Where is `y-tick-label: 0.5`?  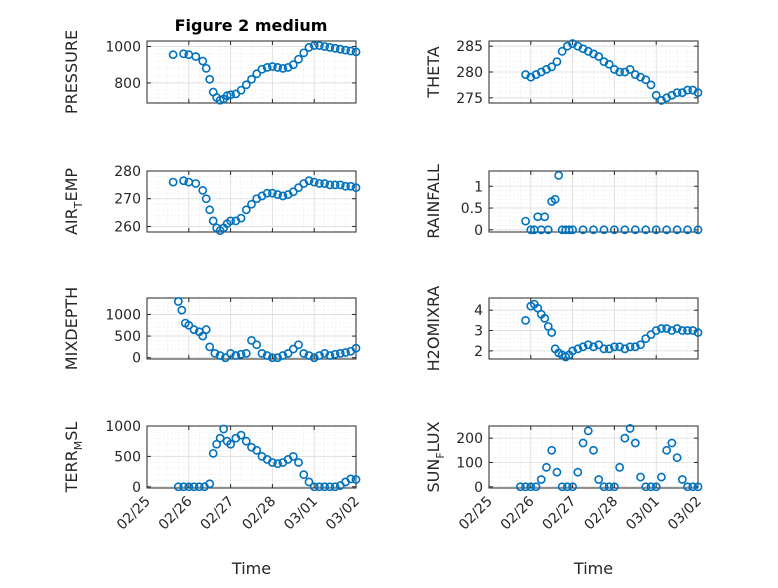 y-tick-label: 0.5 is located at coordinates (472, 209).